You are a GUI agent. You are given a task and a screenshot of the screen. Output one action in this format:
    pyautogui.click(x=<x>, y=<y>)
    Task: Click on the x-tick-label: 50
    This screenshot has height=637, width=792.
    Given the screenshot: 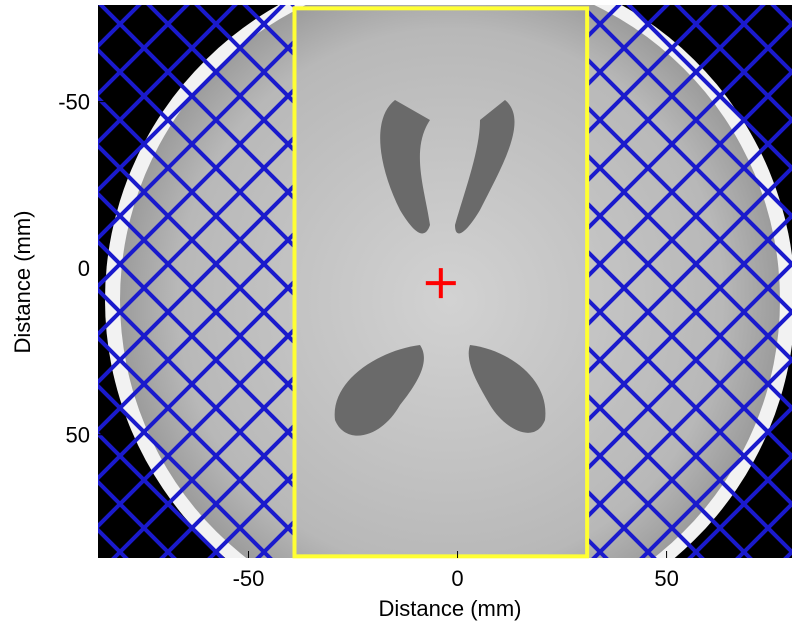 What is the action you would take?
    pyautogui.click(x=666, y=578)
    